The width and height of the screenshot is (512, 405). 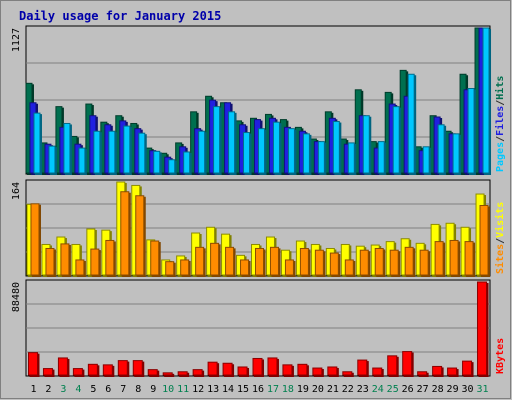 What do you see at coordinates (153, 389) in the screenshot?
I see `x-tick-label: 9` at bounding box center [153, 389].